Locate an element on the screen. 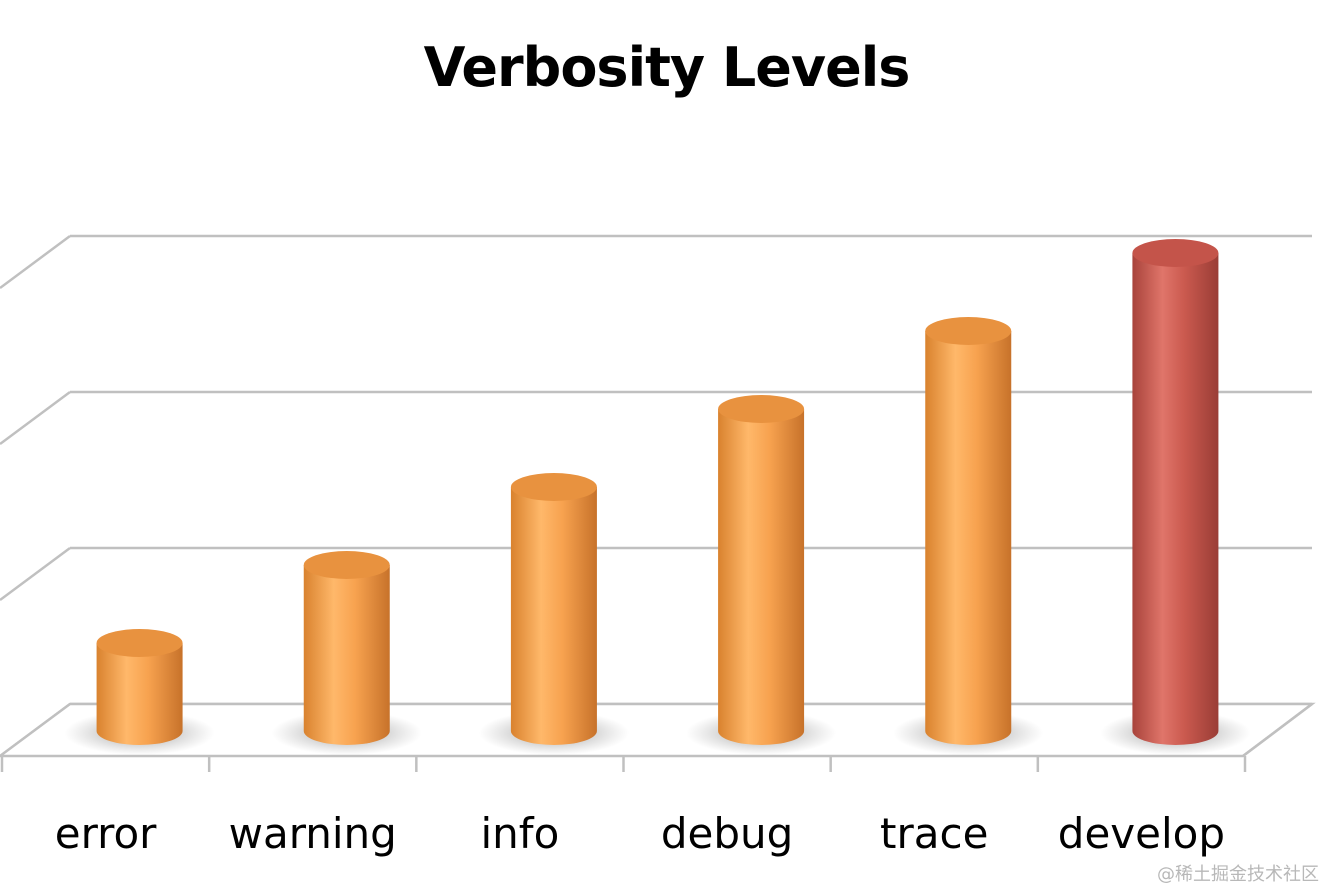 The height and width of the screenshot is (894, 1333). bar-info is located at coordinates (553, 614).